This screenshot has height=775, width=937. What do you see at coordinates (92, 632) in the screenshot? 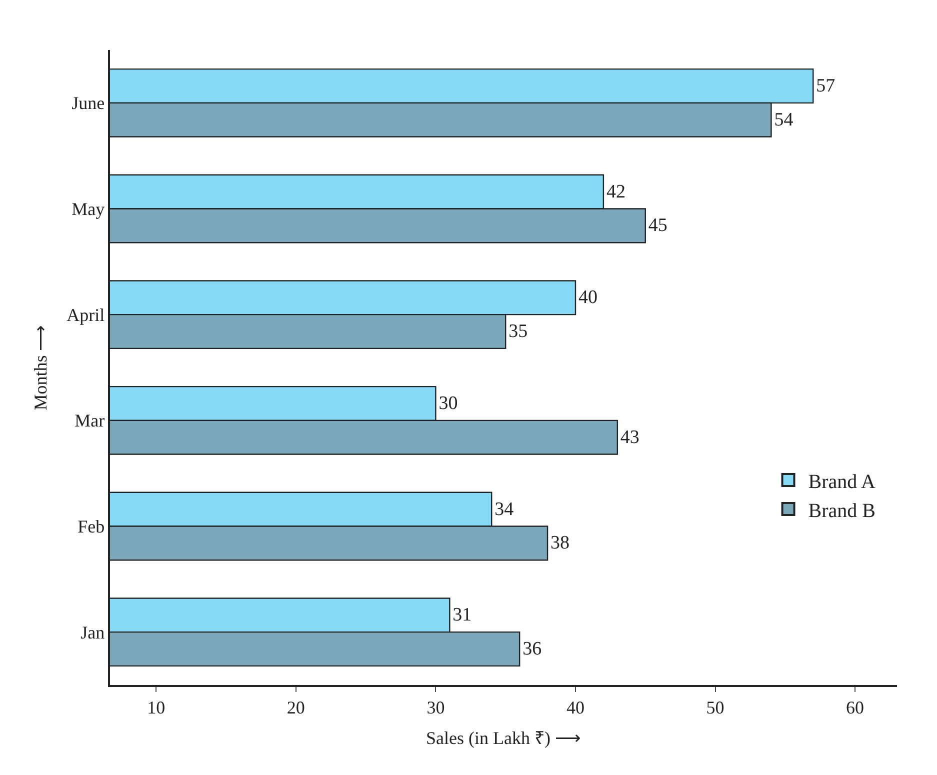
I see `y-tick-label: Jan` at bounding box center [92, 632].